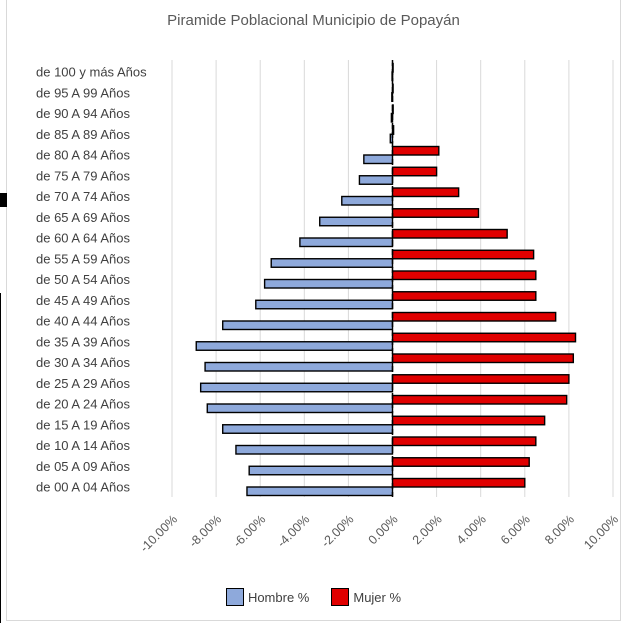 The width and height of the screenshot is (627, 623). Describe the element at coordinates (83, 424) in the screenshot. I see `category-label: de 15 A 19 Años` at that location.